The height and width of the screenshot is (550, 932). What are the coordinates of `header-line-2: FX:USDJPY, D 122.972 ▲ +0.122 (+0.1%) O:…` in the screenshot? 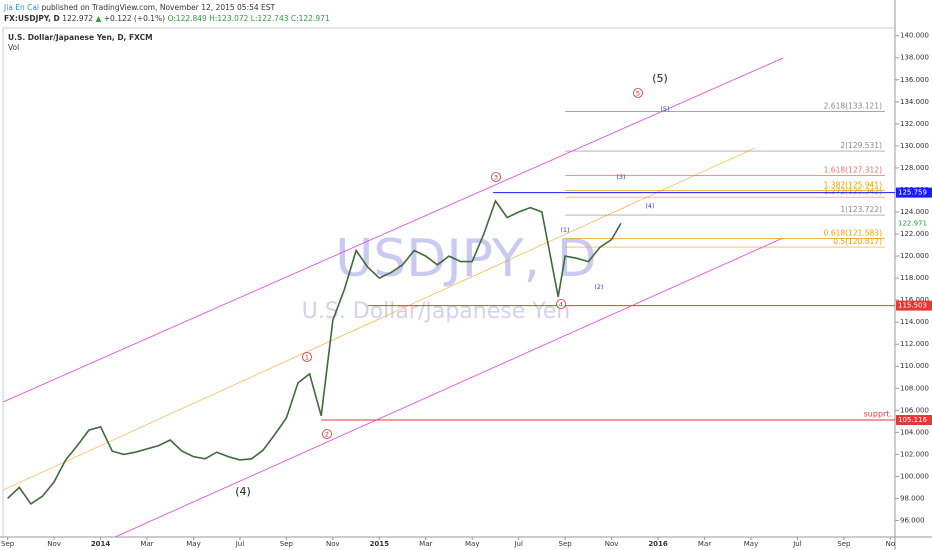 It's located at (167, 18).